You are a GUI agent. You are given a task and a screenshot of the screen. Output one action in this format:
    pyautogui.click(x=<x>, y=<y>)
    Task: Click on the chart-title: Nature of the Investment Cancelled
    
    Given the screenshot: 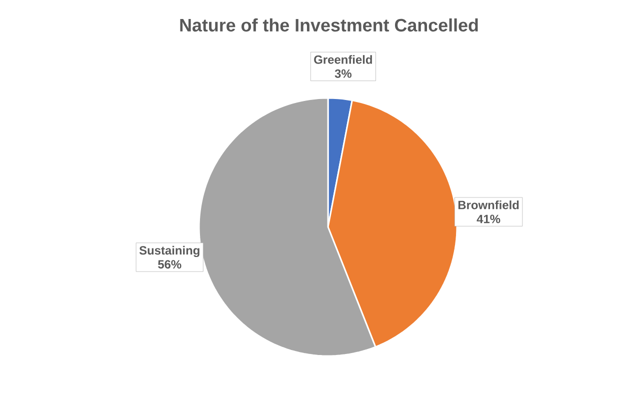 What is the action you would take?
    pyautogui.click(x=329, y=25)
    